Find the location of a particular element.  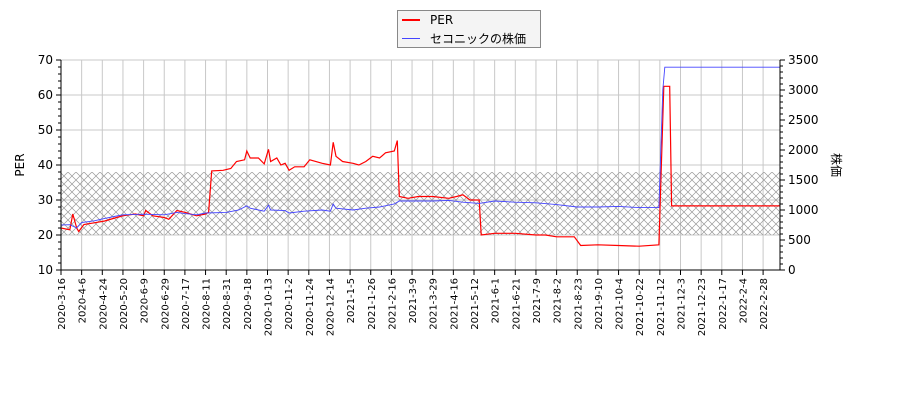

y2-tick-label: 2500 is located at coordinates (803, 120).